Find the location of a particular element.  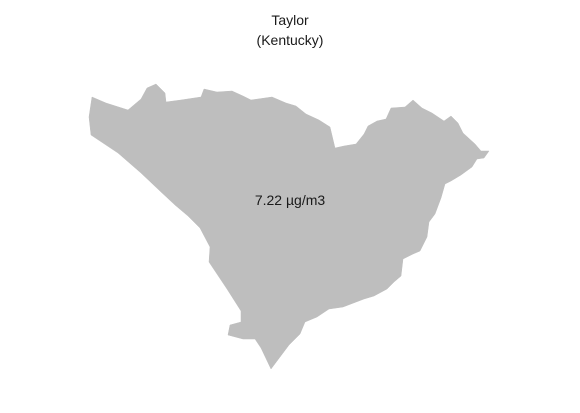

value-label: 7.22 µg/m3 is located at coordinates (290, 200).